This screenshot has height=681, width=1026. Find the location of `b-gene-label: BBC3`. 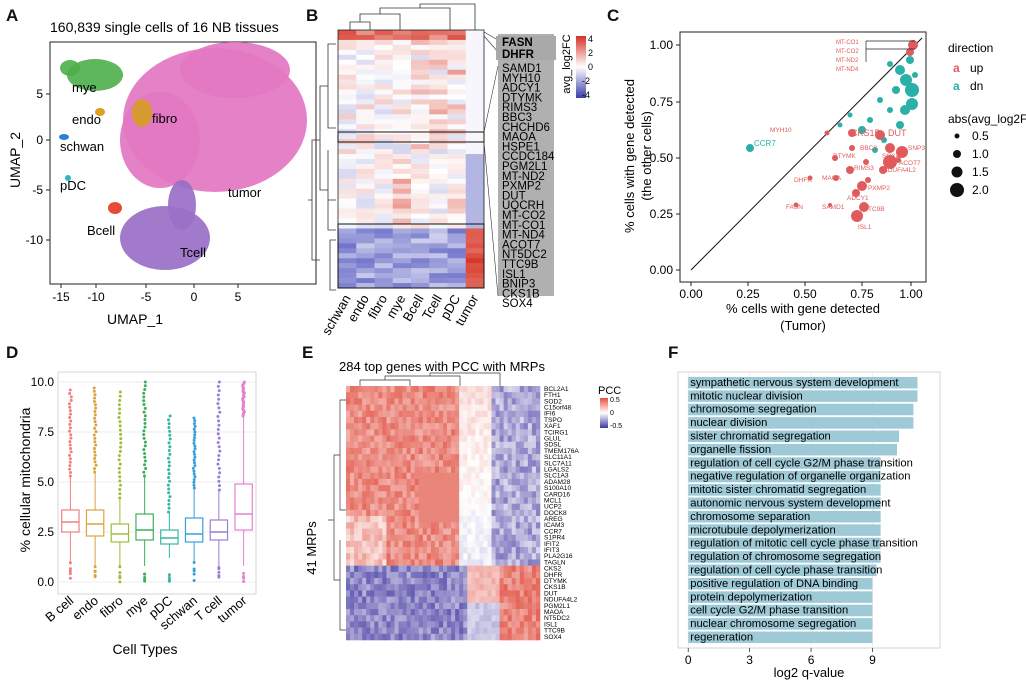

b-gene-label: BBC3 is located at coordinates (517, 118).